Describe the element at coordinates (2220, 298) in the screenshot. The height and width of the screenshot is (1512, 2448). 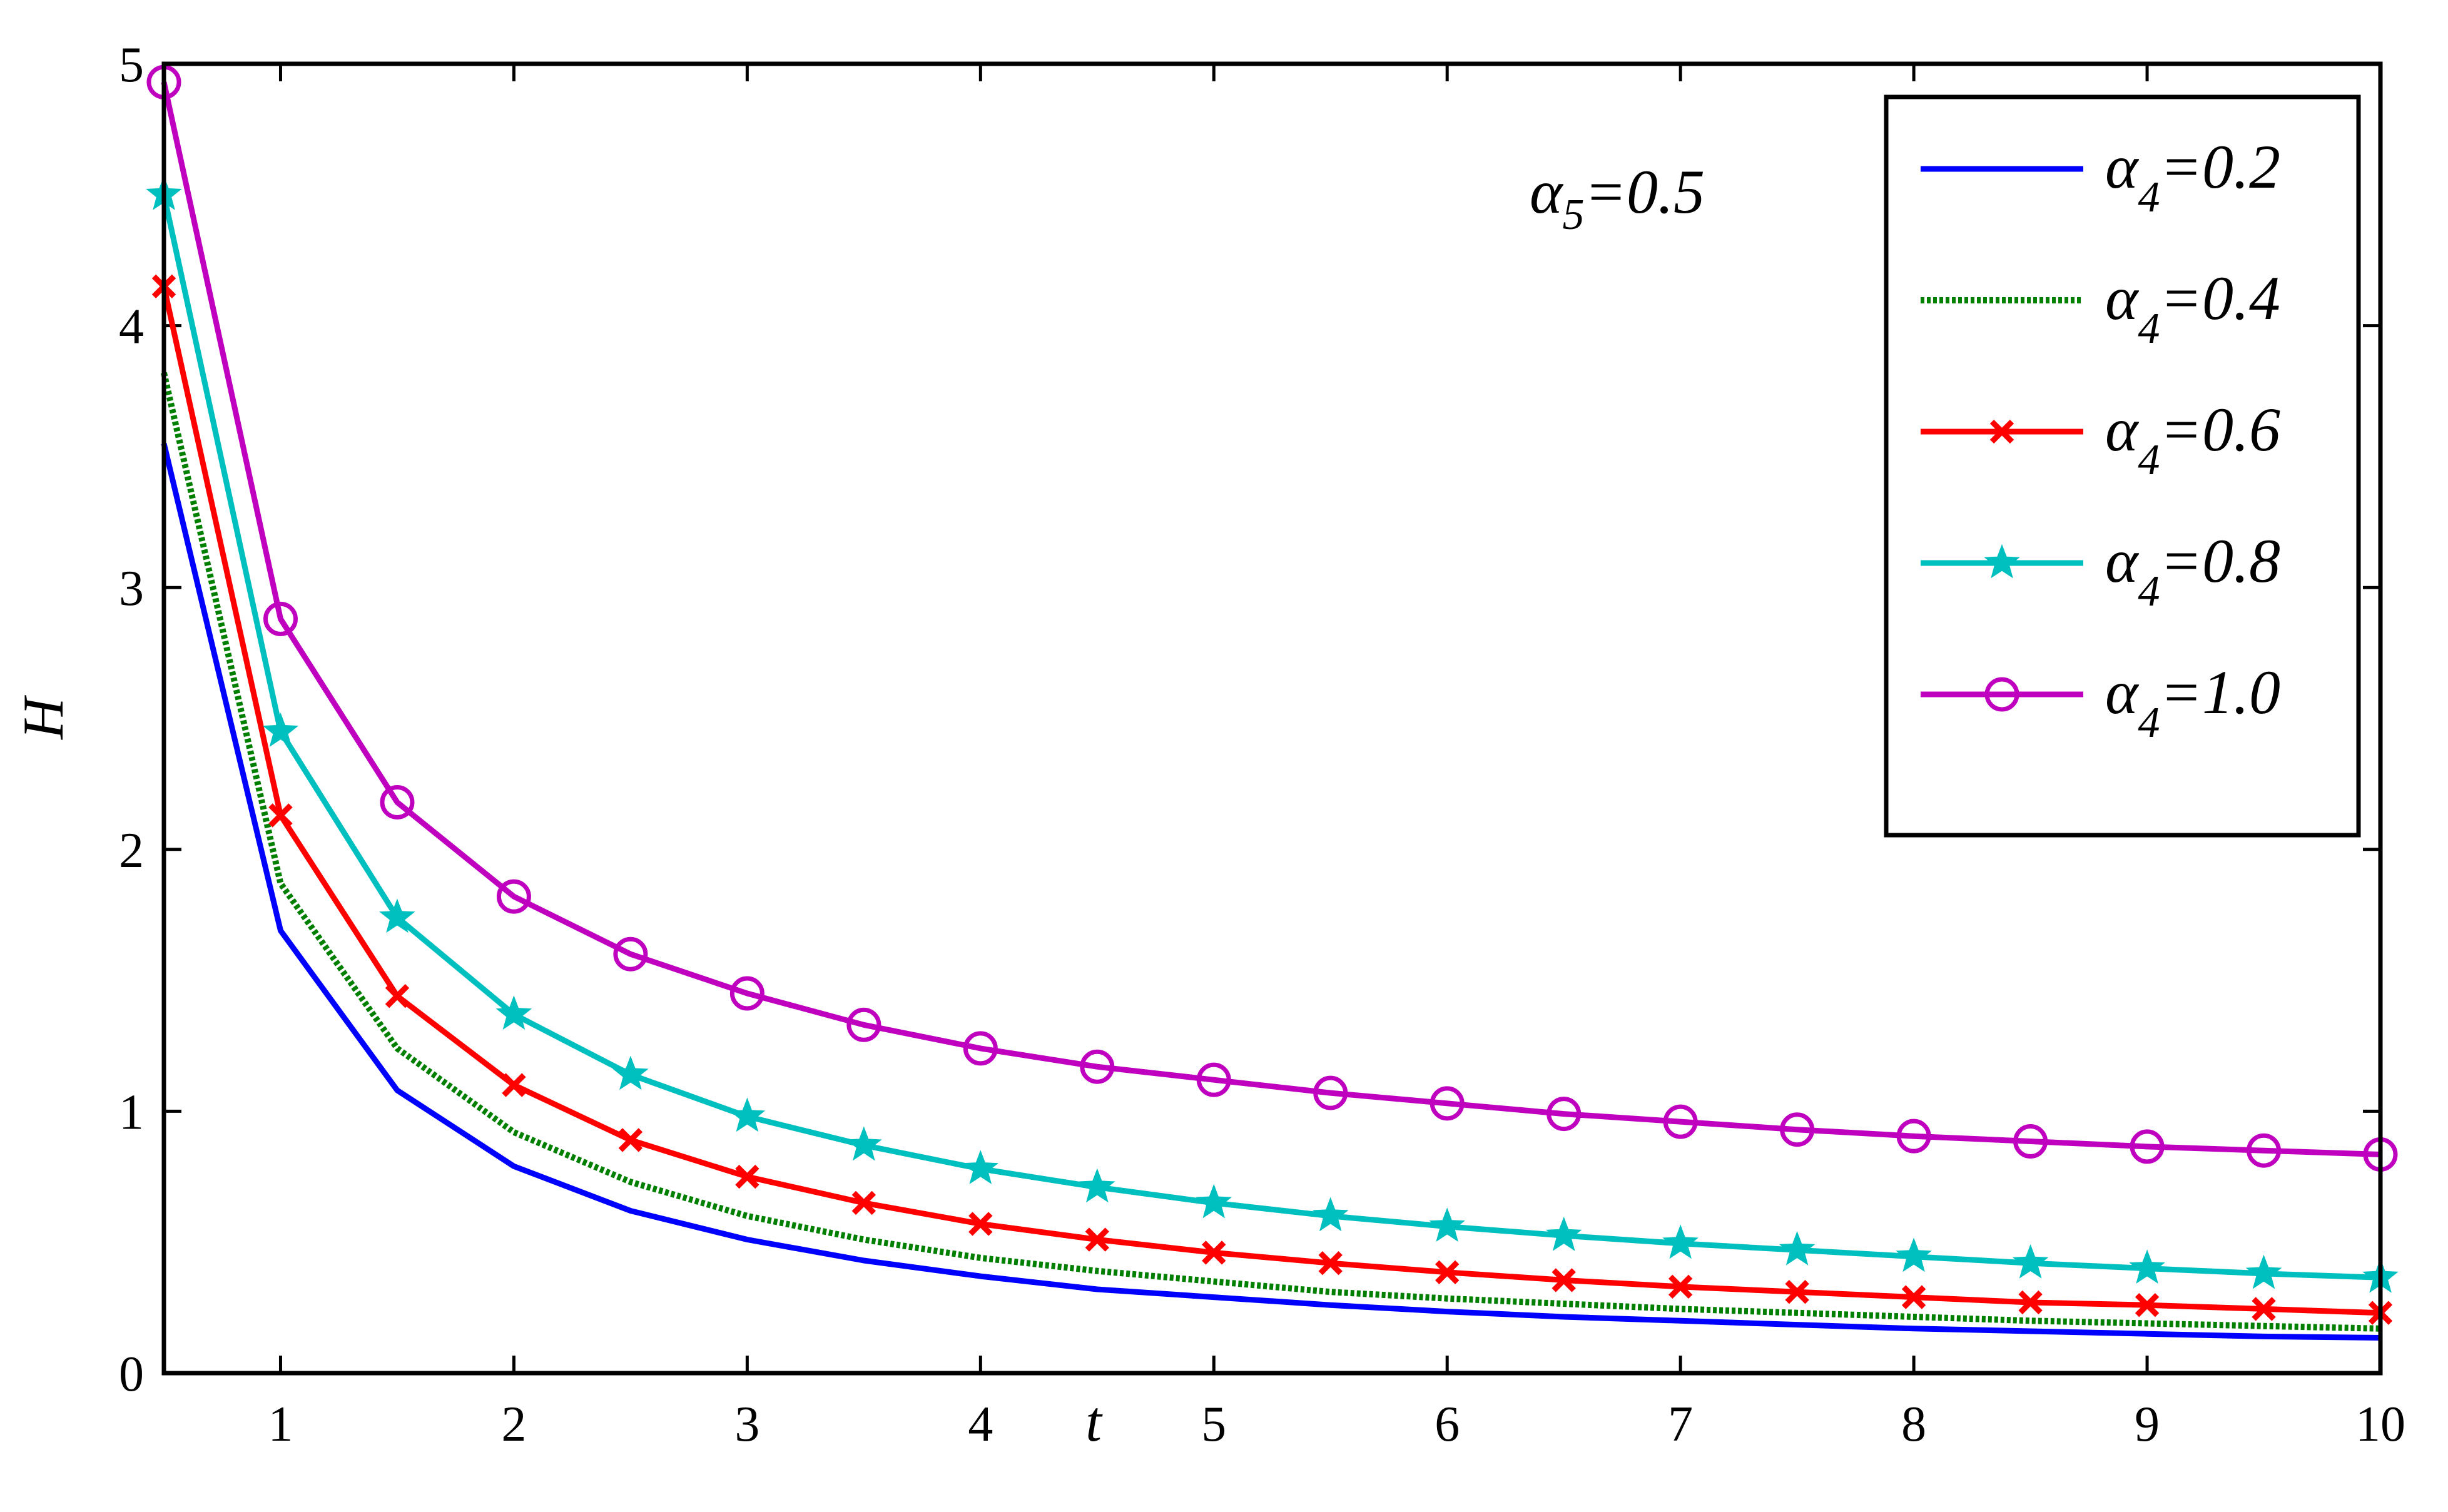
I see `legend-value: =0.4` at that location.